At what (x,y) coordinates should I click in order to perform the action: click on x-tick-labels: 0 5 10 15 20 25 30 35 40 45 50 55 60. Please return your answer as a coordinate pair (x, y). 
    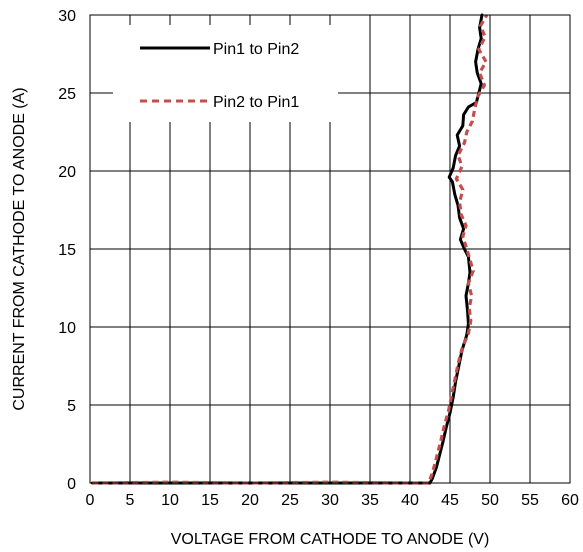
    Looking at the image, I should click on (332, 500).